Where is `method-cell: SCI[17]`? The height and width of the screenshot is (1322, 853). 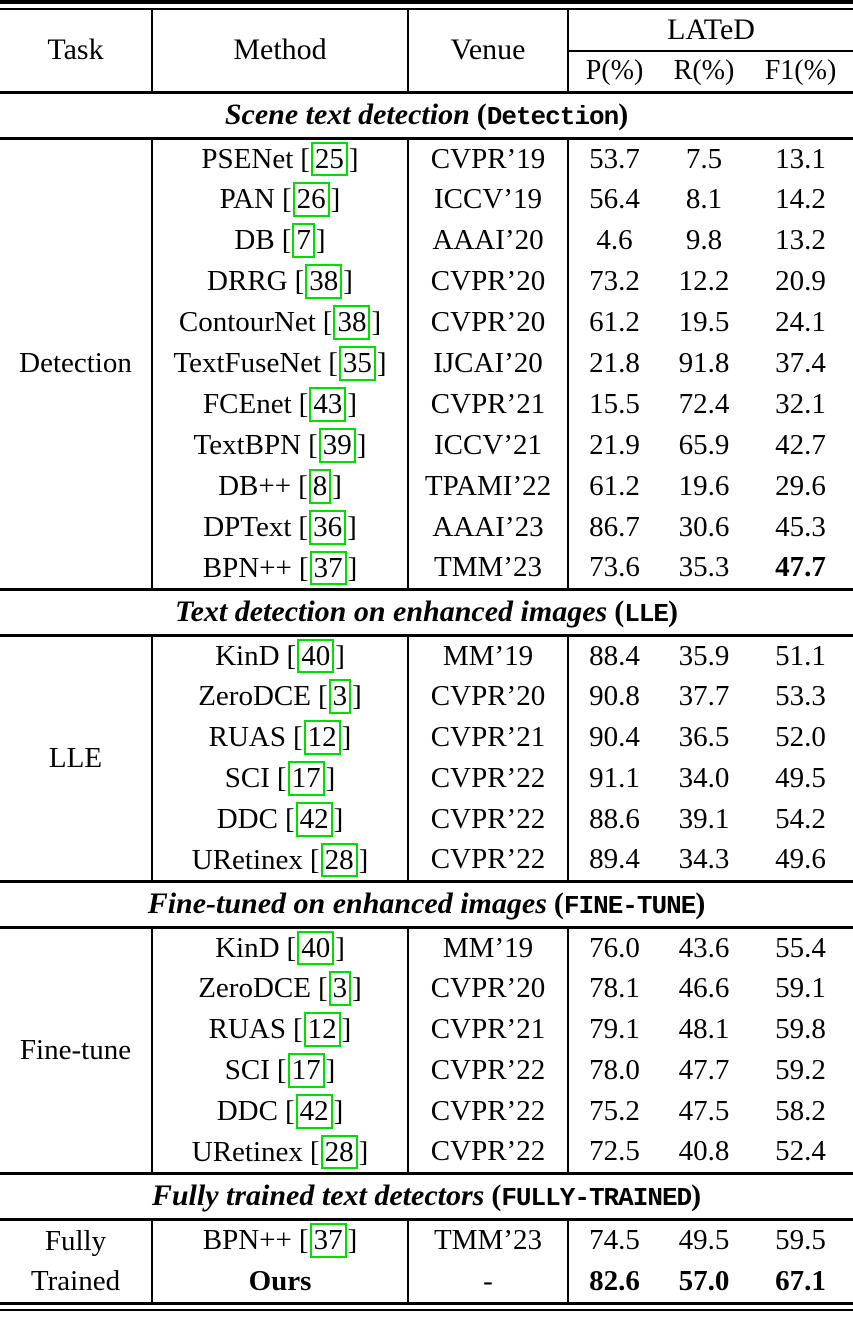
method-cell: SCI[17] is located at coordinates (280, 1070).